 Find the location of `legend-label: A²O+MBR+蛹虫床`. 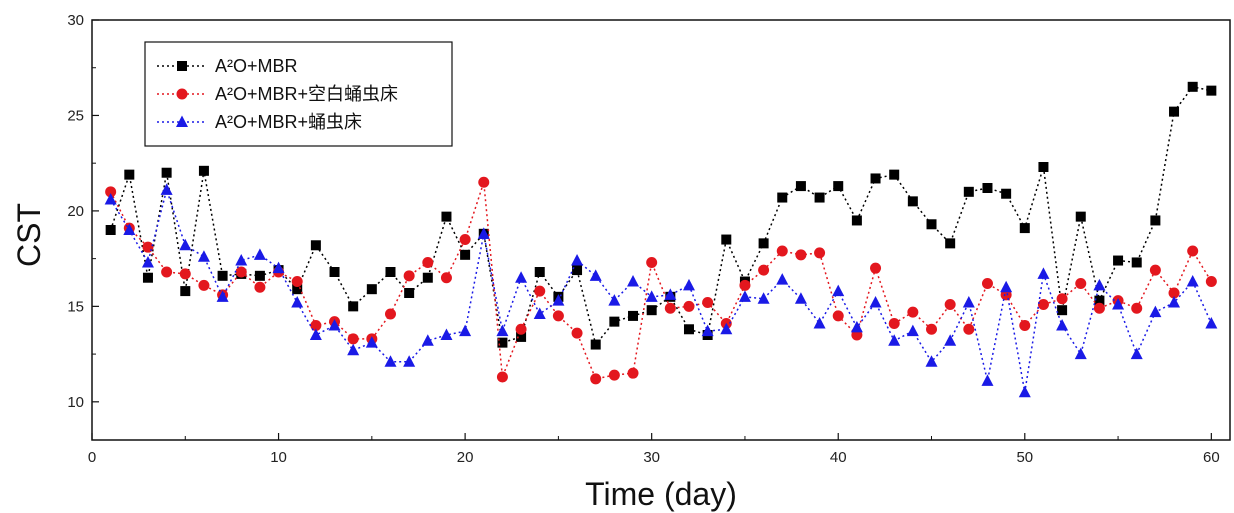

legend-label: A²O+MBR+蛹虫床 is located at coordinates (288, 122).